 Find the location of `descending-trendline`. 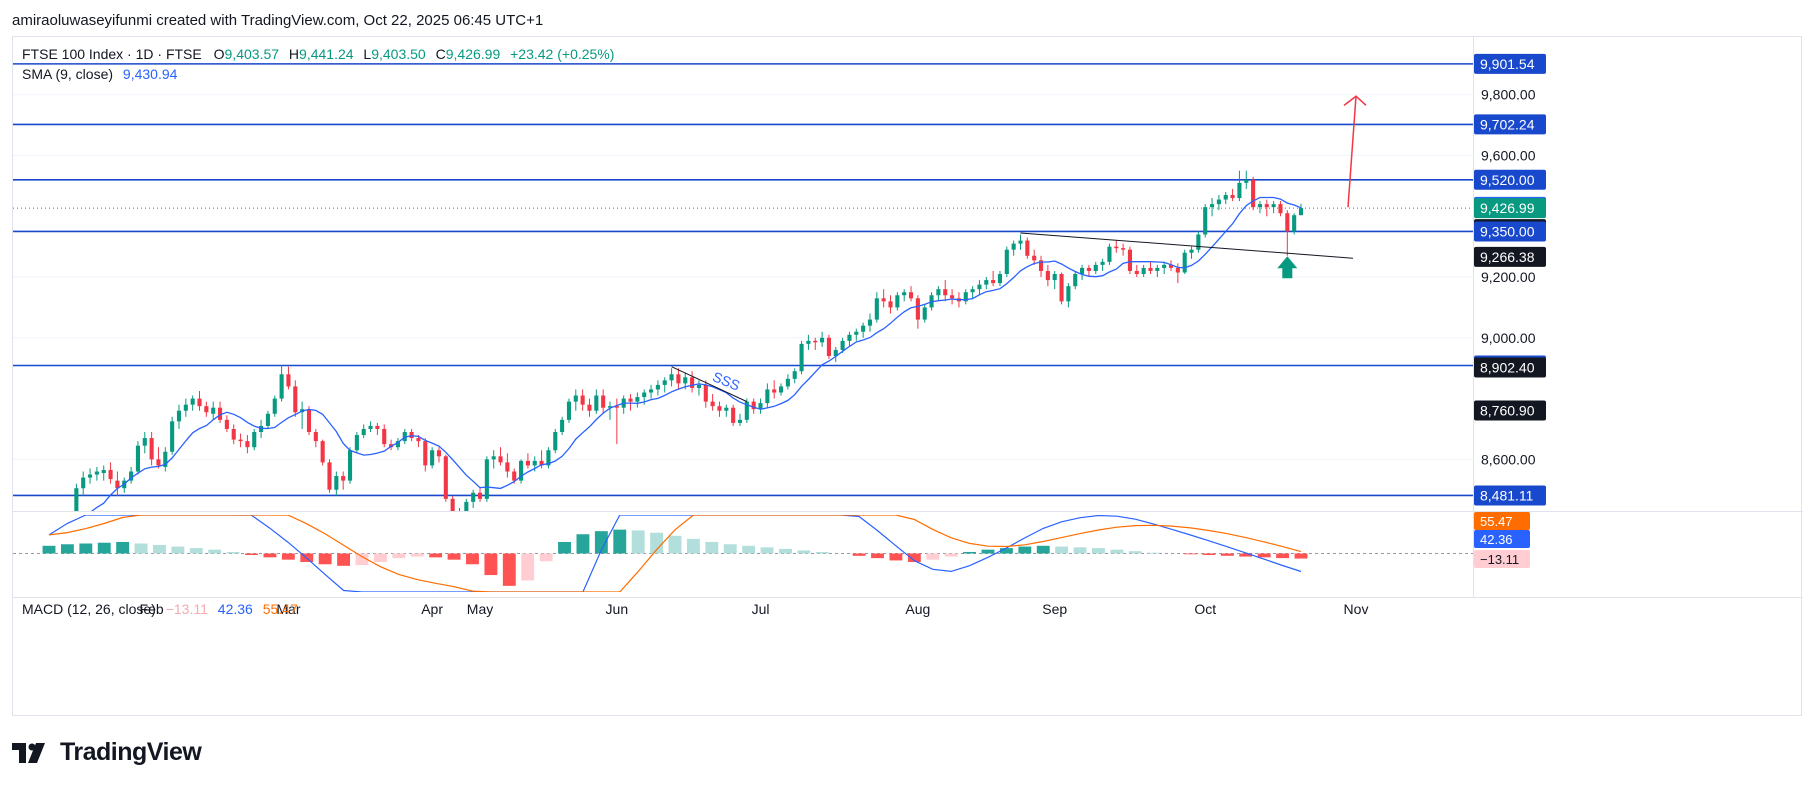

descending-trendline is located at coordinates (1187, 245).